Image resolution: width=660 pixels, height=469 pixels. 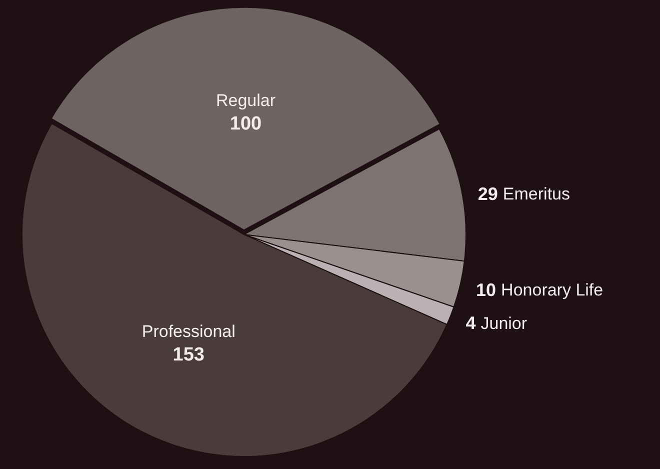 I want to click on slice-label: Honorary Life, so click(x=552, y=290).